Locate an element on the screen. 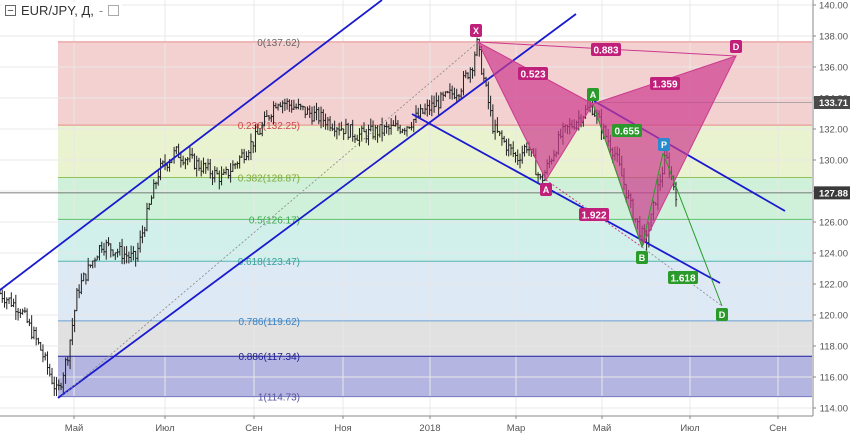 The width and height of the screenshot is (850, 434). ratio-label-bg is located at coordinates (665, 83).